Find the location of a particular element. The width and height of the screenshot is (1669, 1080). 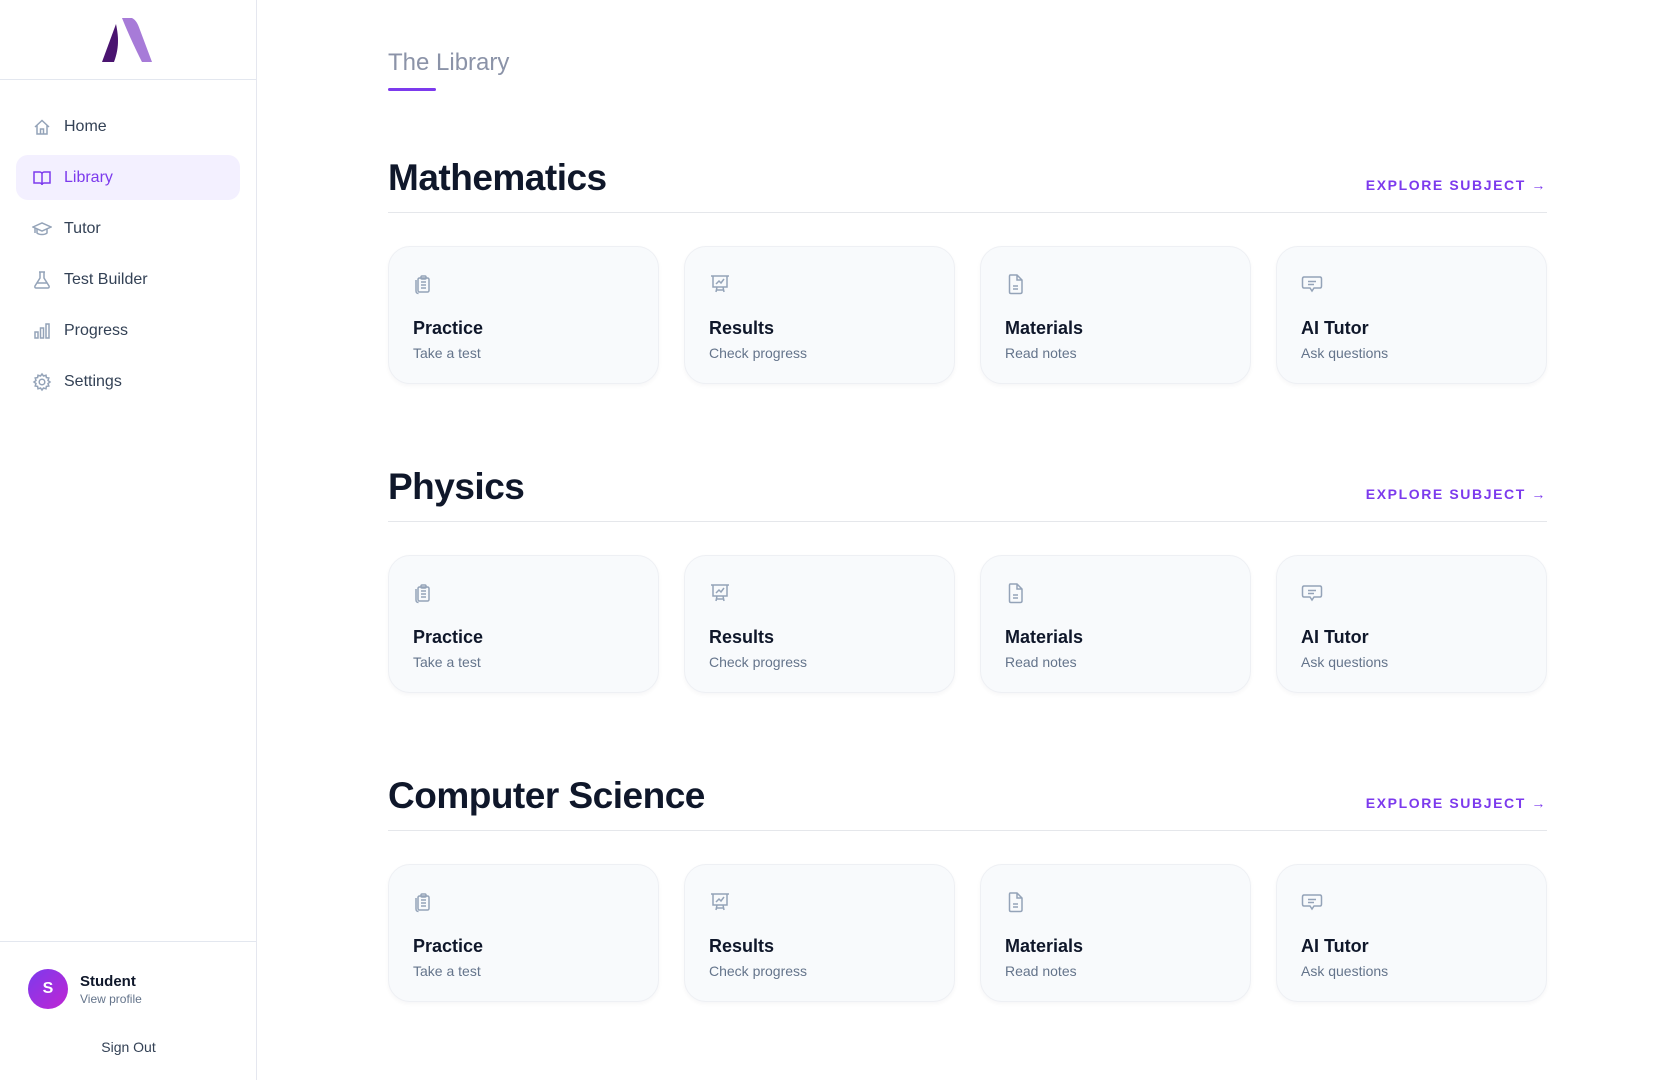

book-icon is located at coordinates (42, 177).